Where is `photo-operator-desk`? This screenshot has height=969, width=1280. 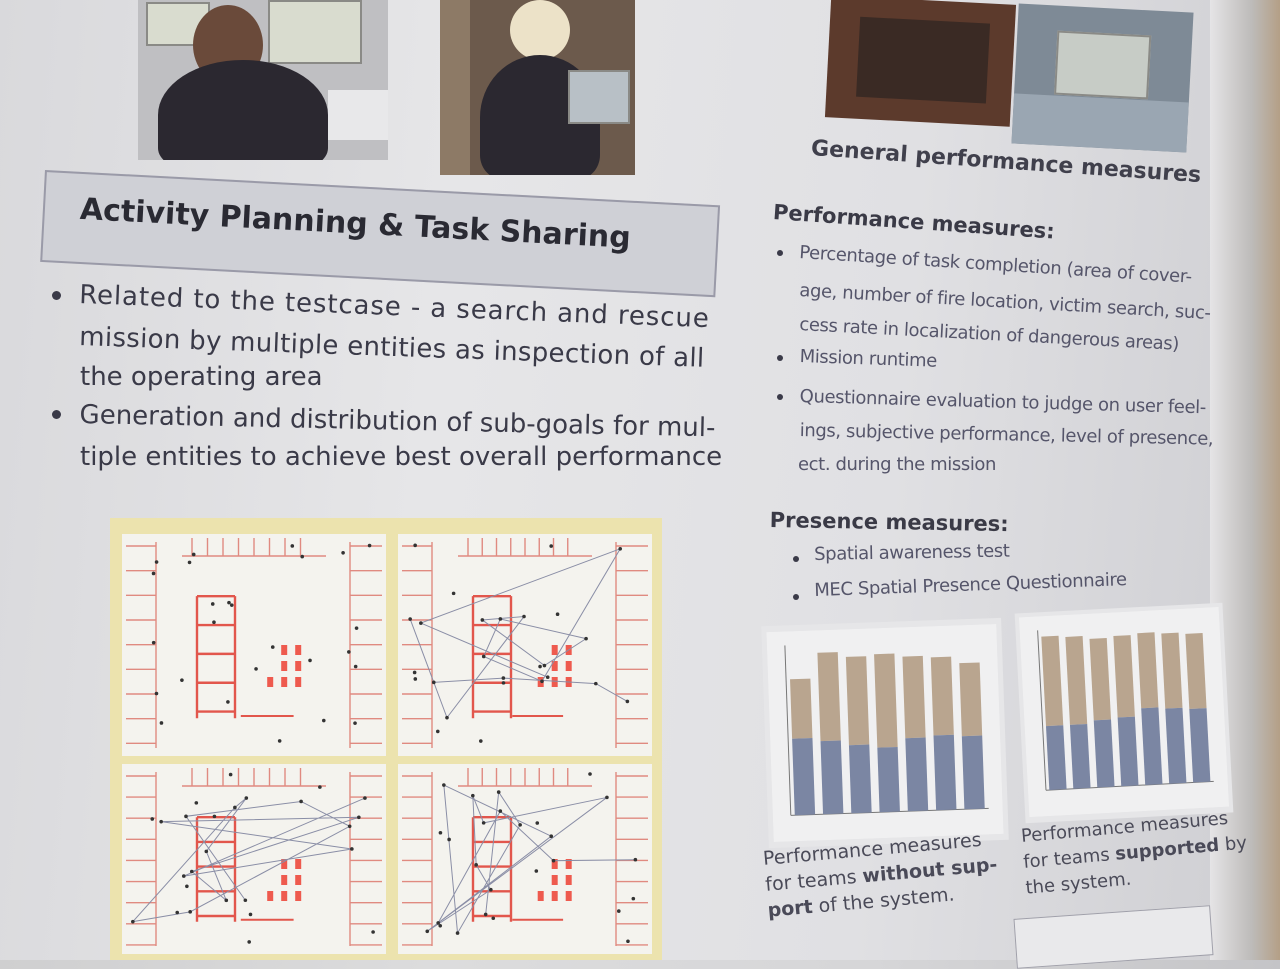 photo-operator-desk is located at coordinates (263, 80).